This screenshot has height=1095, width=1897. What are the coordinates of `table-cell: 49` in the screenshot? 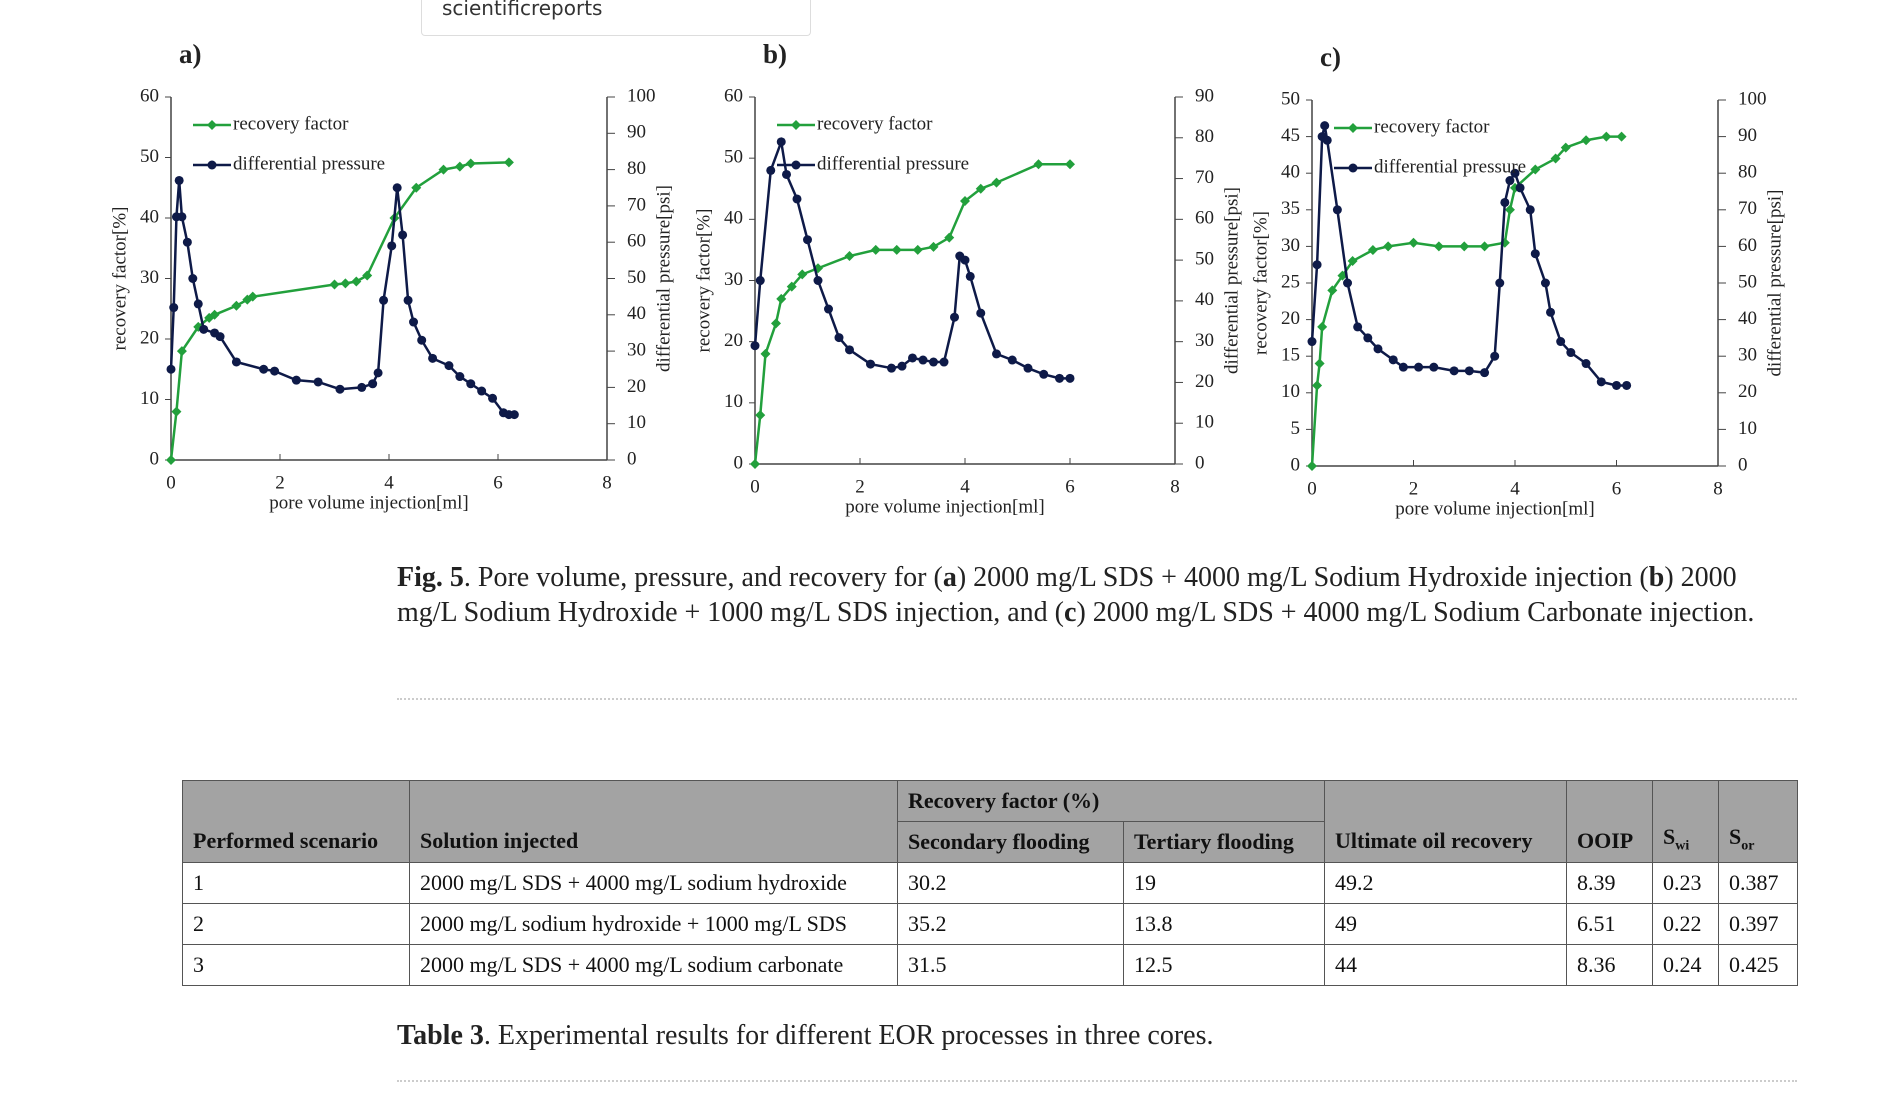 It's located at (1446, 924).